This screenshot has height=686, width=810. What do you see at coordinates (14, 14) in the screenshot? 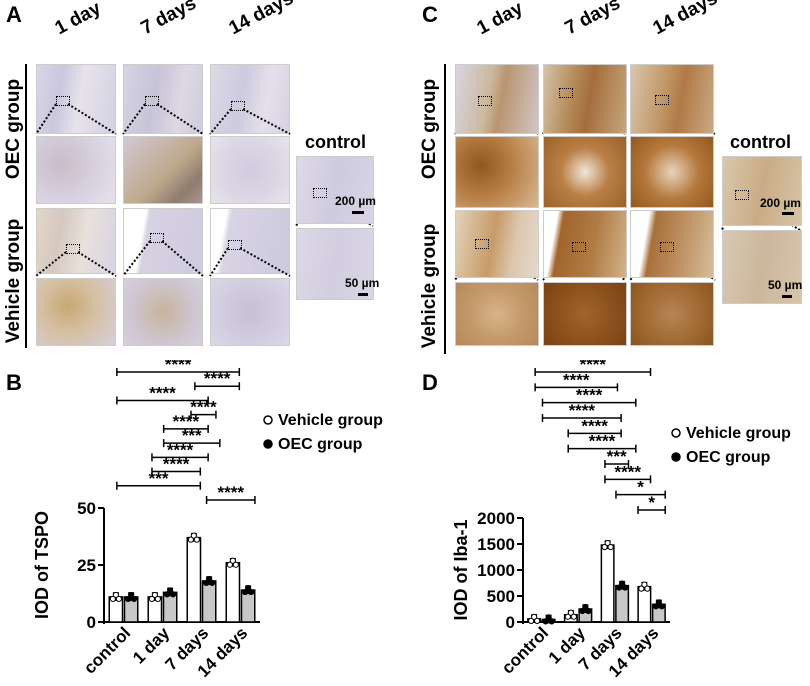
I see `panel-label-a: A` at bounding box center [14, 14].